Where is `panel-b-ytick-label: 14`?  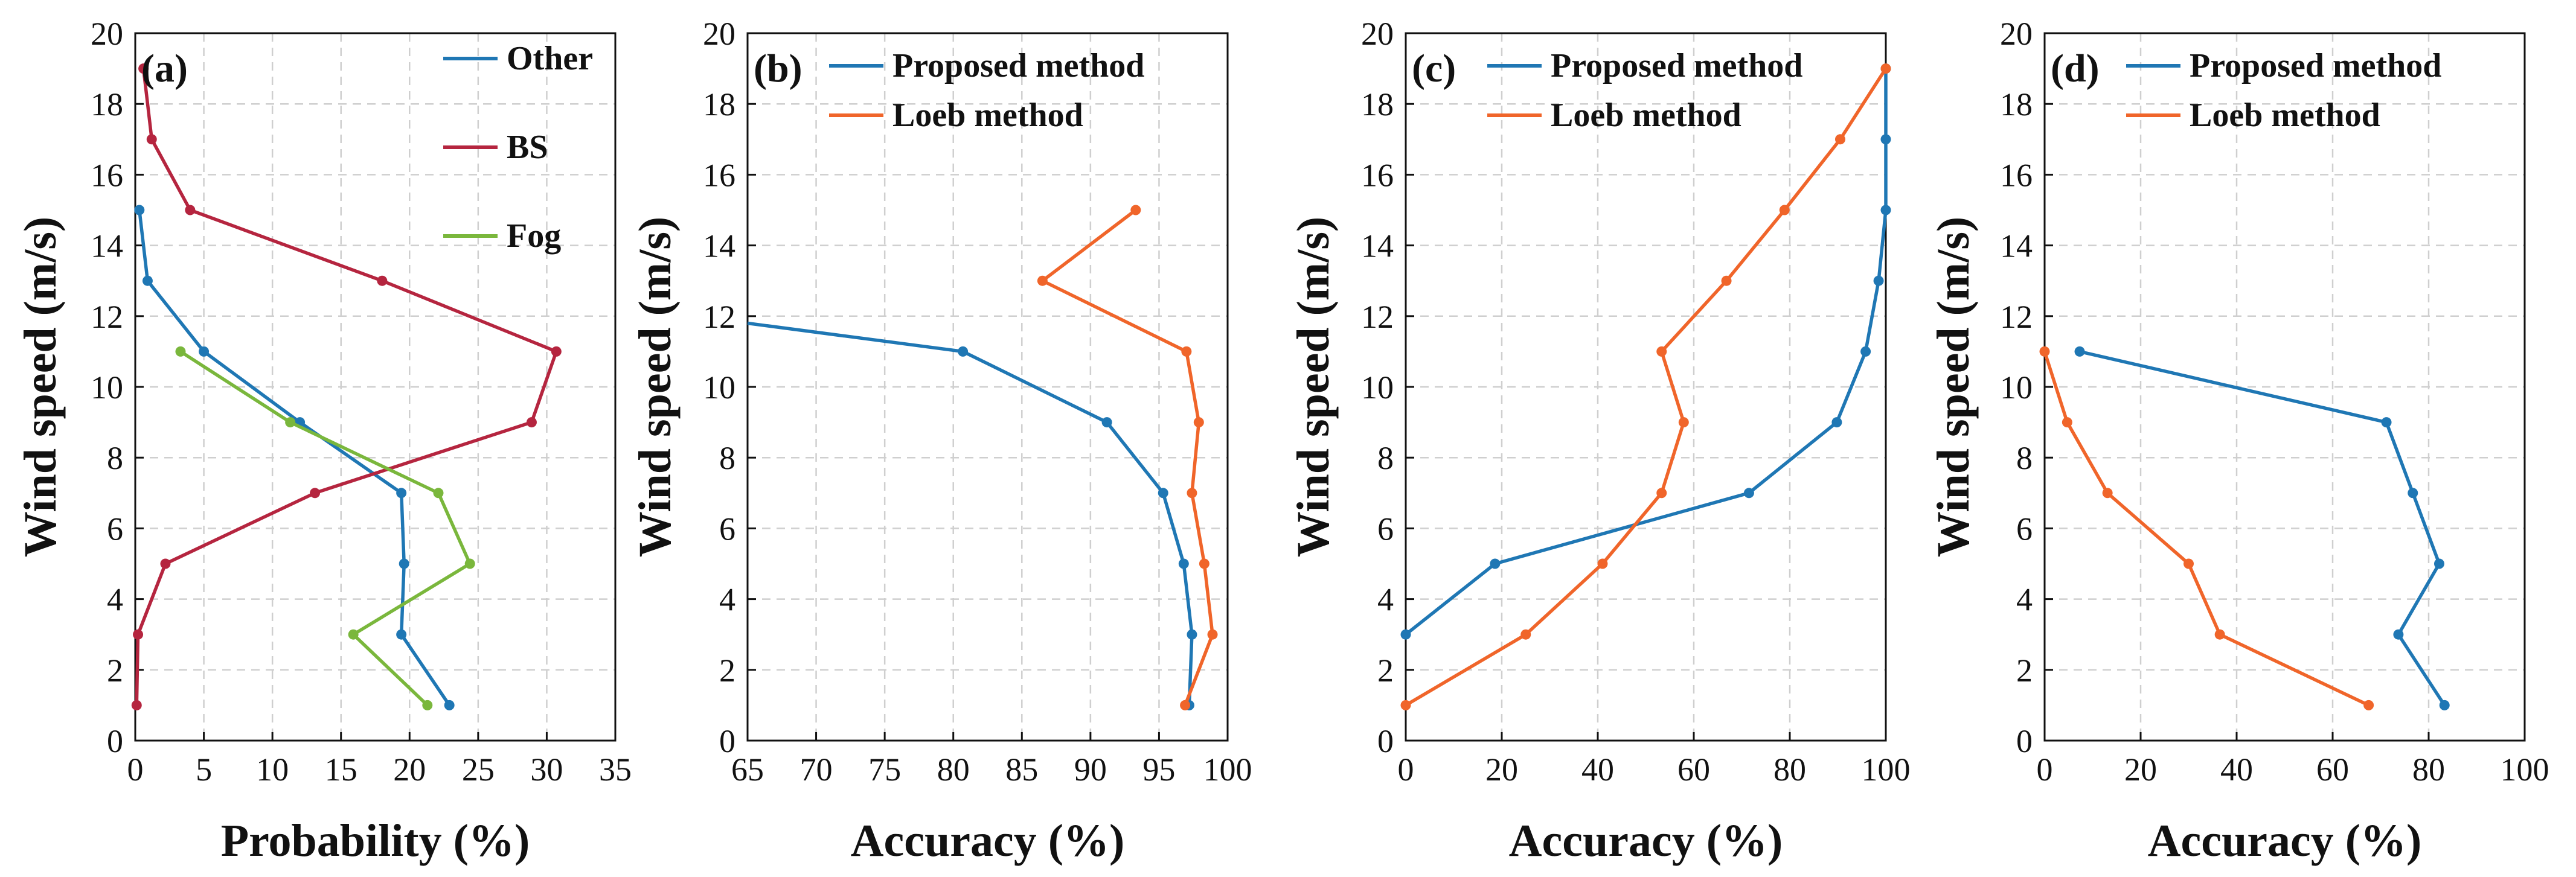 panel-b-ytick-label: 14 is located at coordinates (719, 246).